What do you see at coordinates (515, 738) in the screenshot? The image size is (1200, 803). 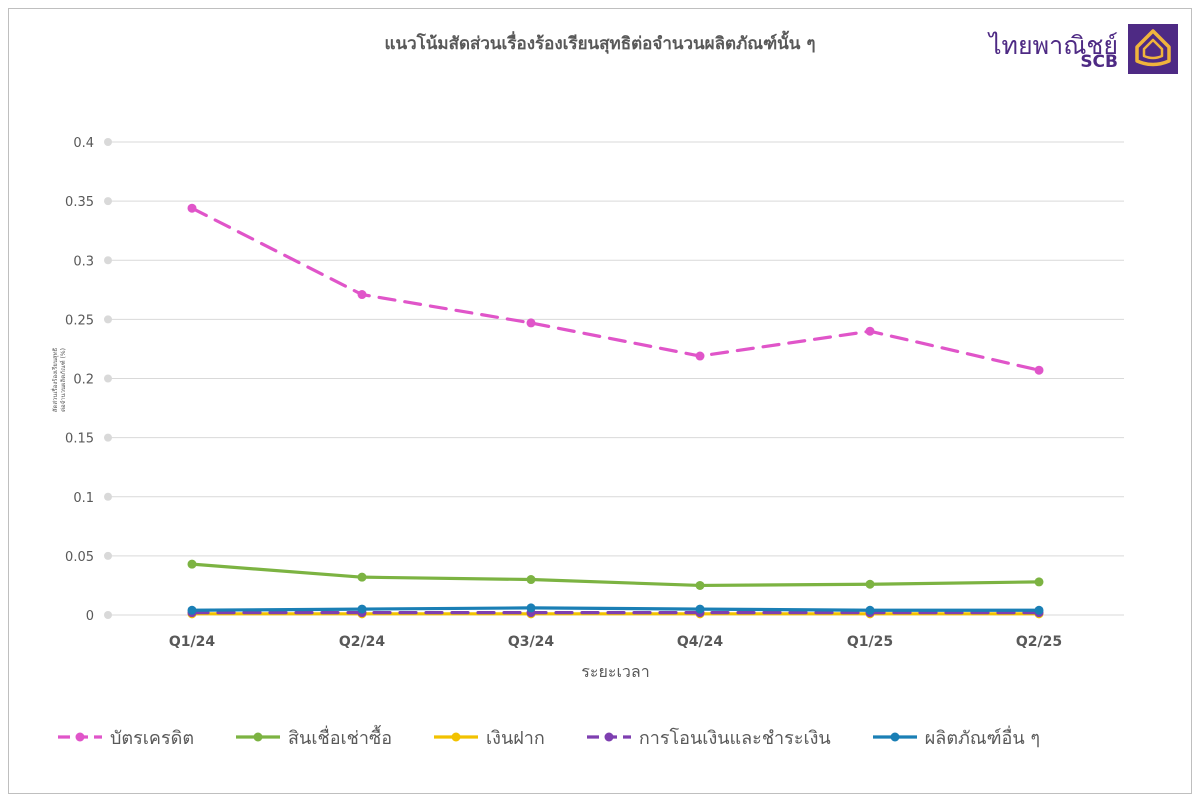 I see `legend-label: เงินฝาก` at bounding box center [515, 738].